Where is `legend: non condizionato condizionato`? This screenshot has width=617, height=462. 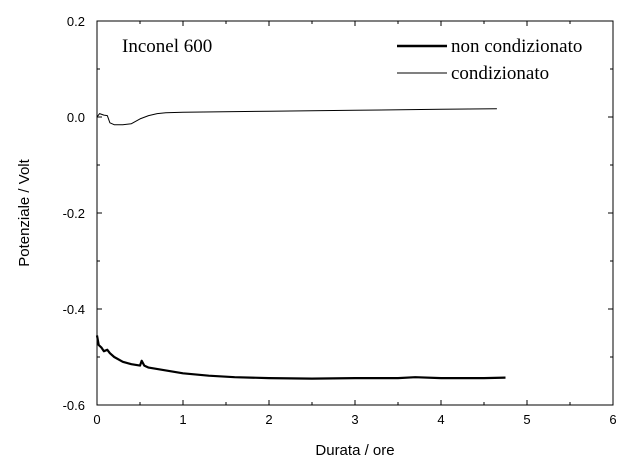 legend: non condizionato condizionato is located at coordinates (489, 60).